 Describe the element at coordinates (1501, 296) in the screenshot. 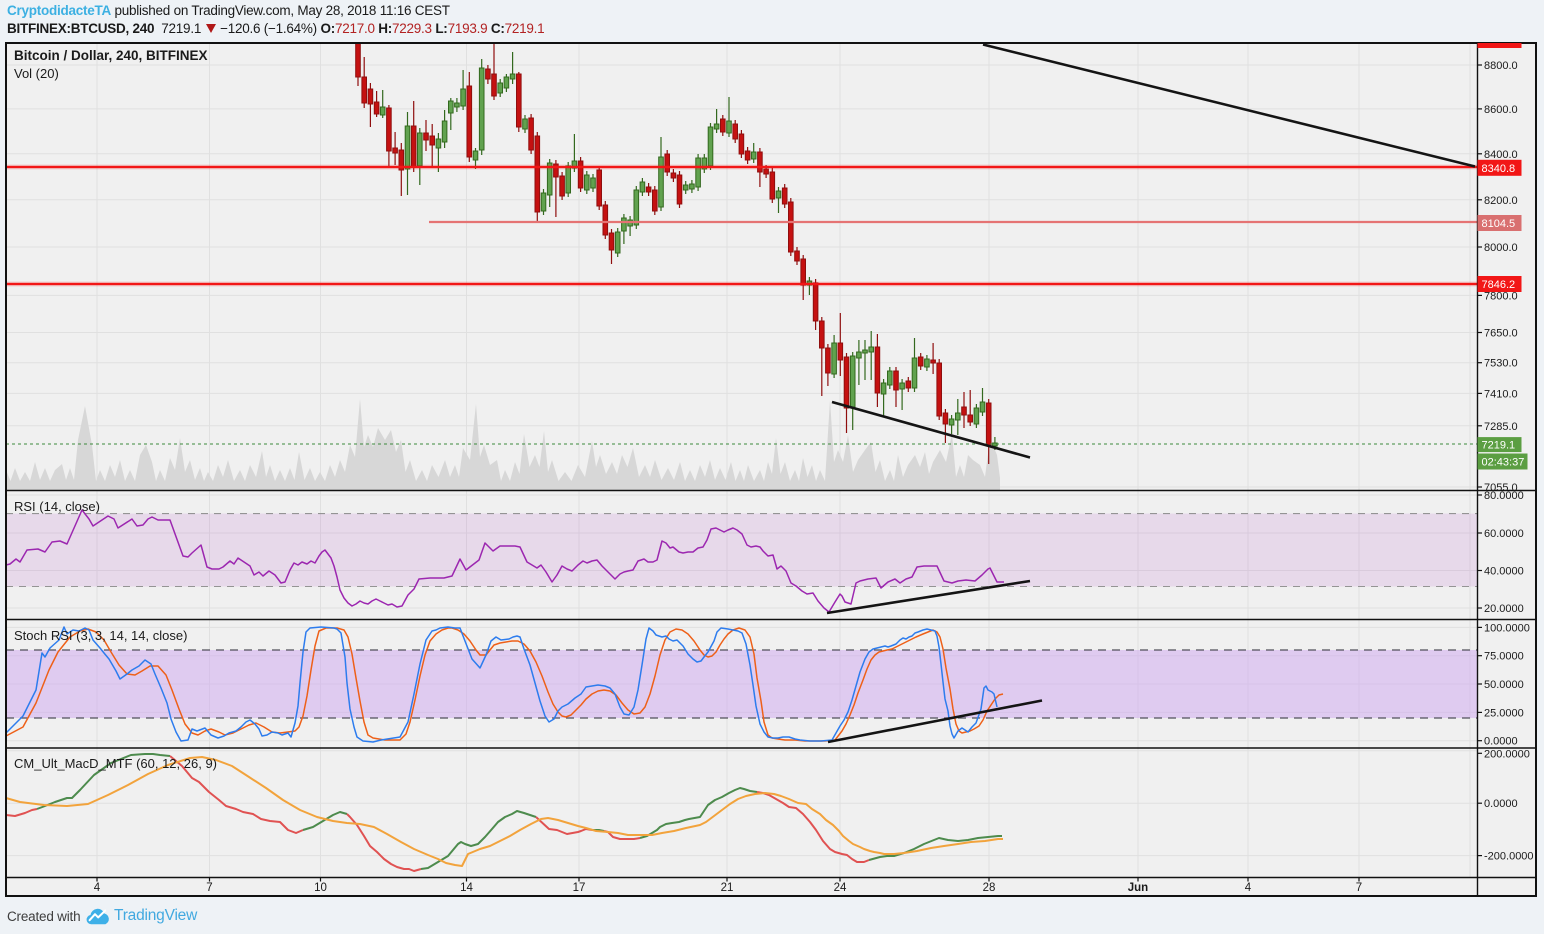

I see `svg-text: 7800.0` at that location.